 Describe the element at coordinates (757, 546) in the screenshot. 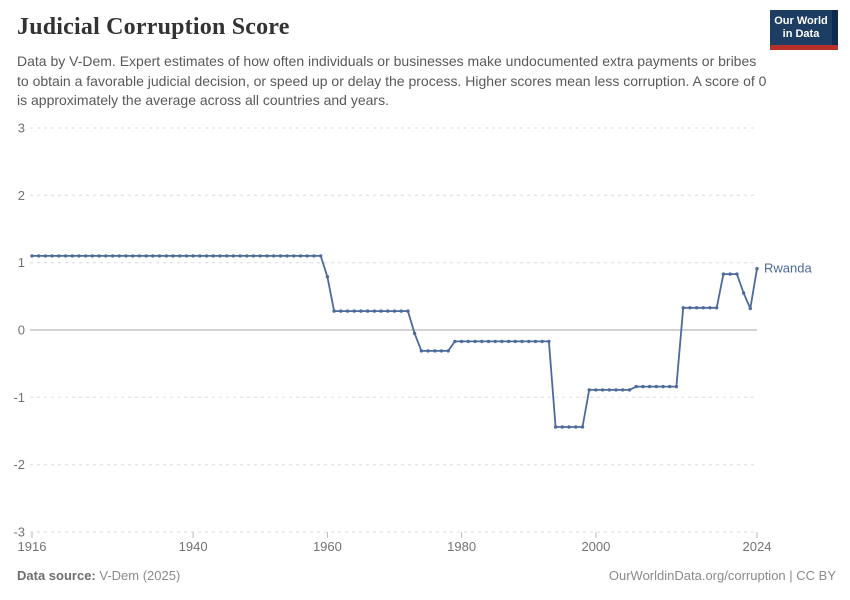

I see `svg-text: 2024` at that location.